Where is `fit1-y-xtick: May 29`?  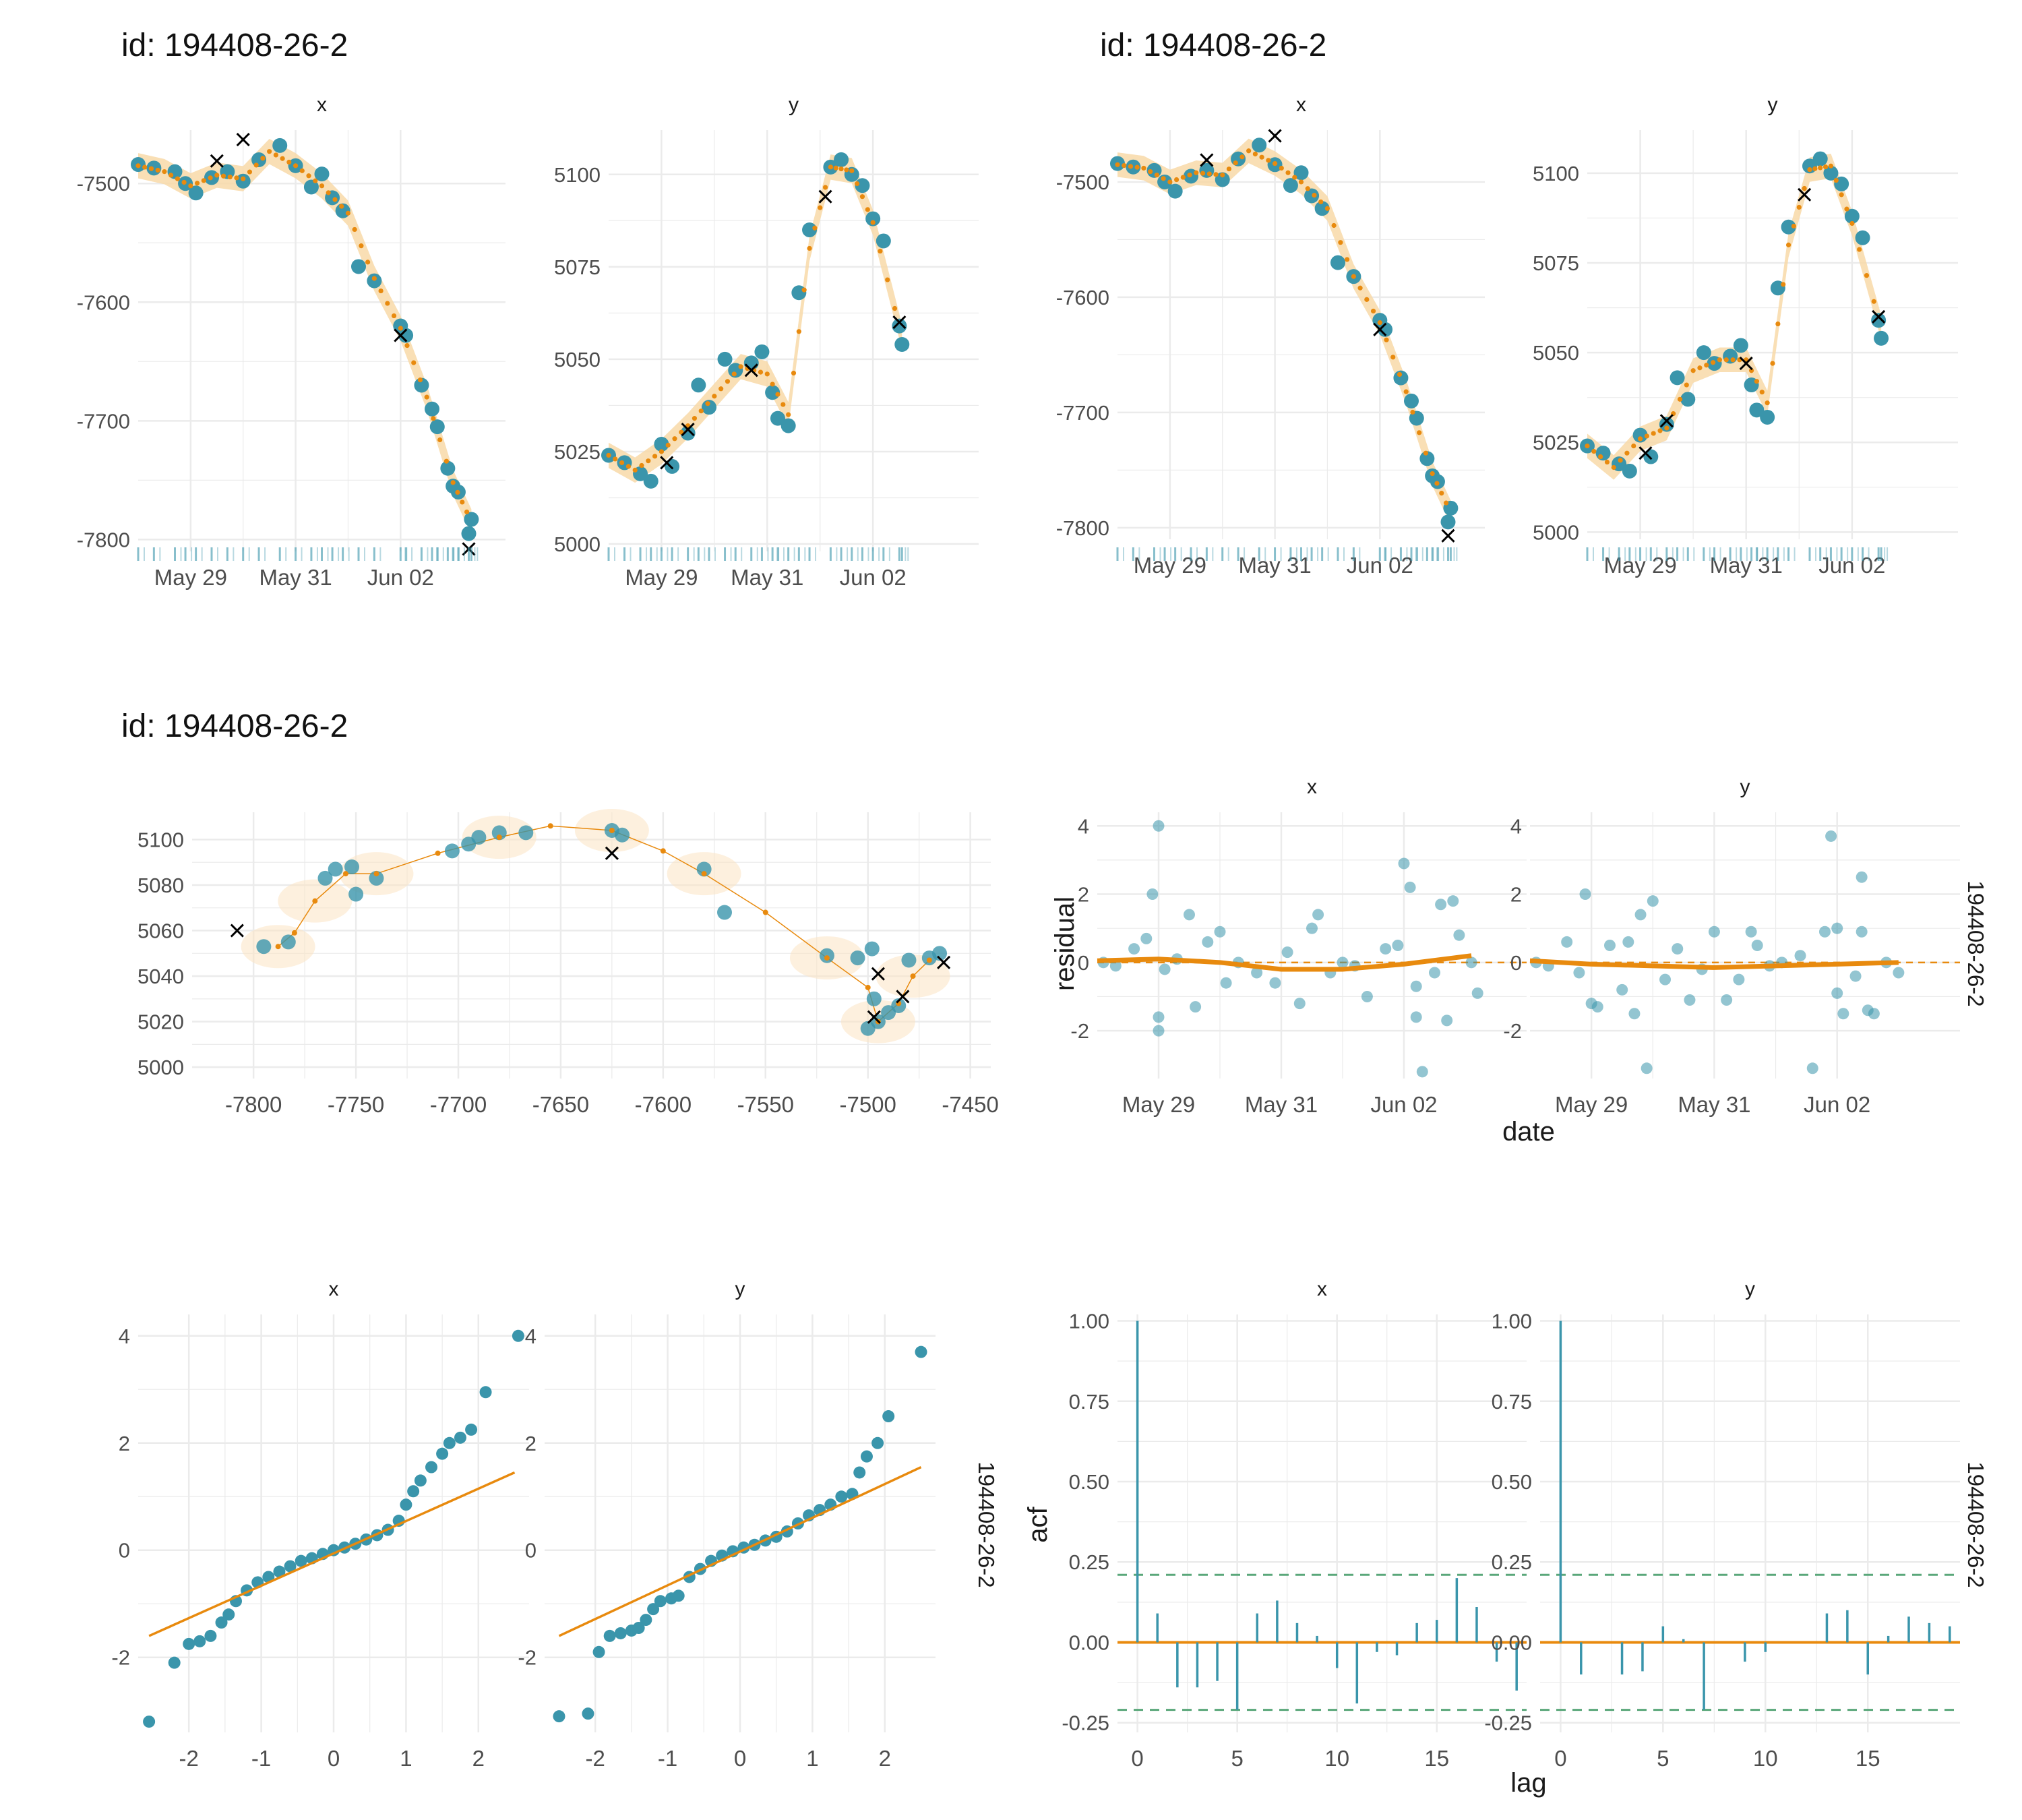
fit1-y-xtick: May 29 is located at coordinates (661, 577).